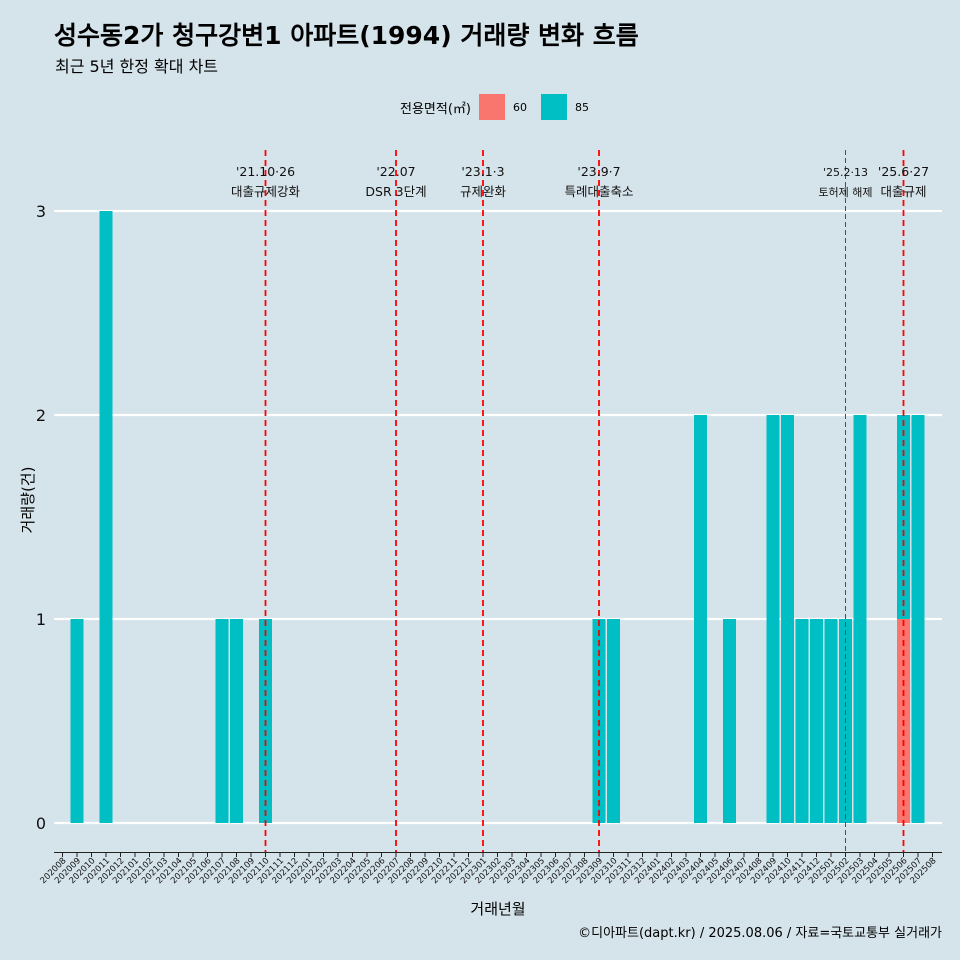 This screenshot has width=960, height=960. Describe the element at coordinates (598, 191) in the screenshot. I see `event-text-label: 특례대출축소` at that location.